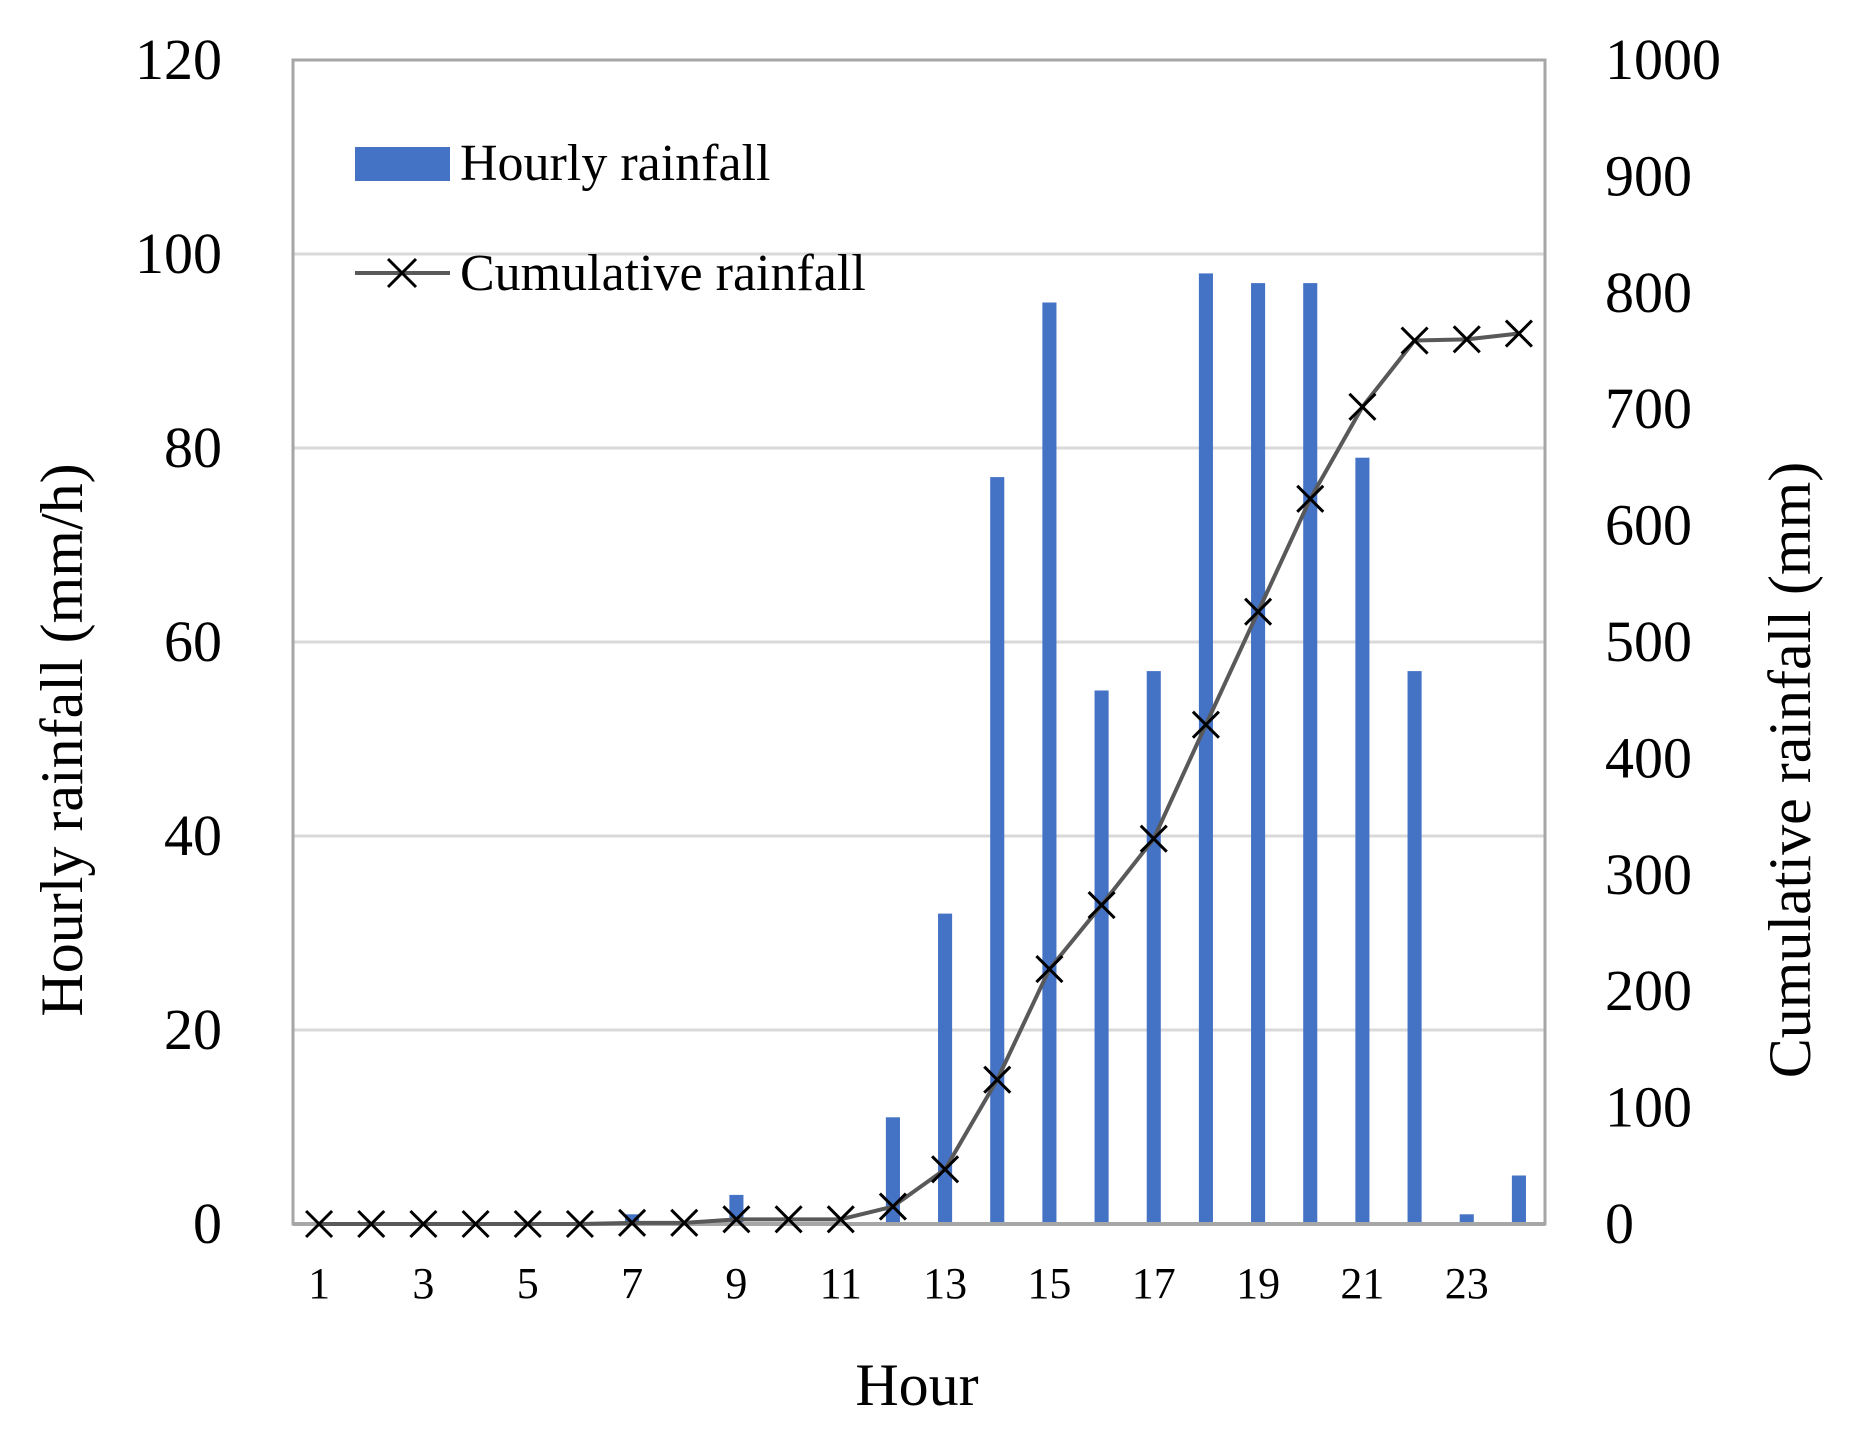 This screenshot has height=1449, width=1851. What do you see at coordinates (1648, 641) in the screenshot?
I see `y2-tick-500: 500` at bounding box center [1648, 641].